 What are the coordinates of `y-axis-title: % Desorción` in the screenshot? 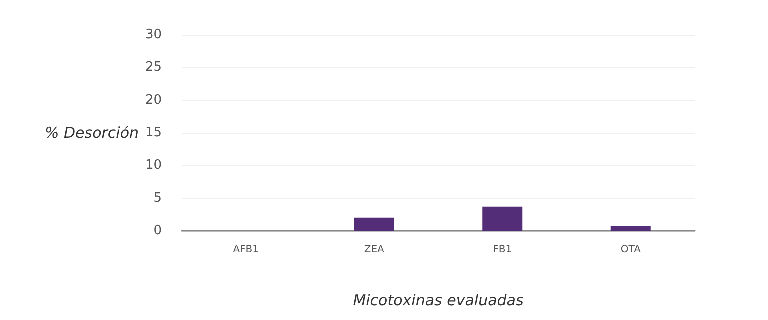 It's located at (92, 133).